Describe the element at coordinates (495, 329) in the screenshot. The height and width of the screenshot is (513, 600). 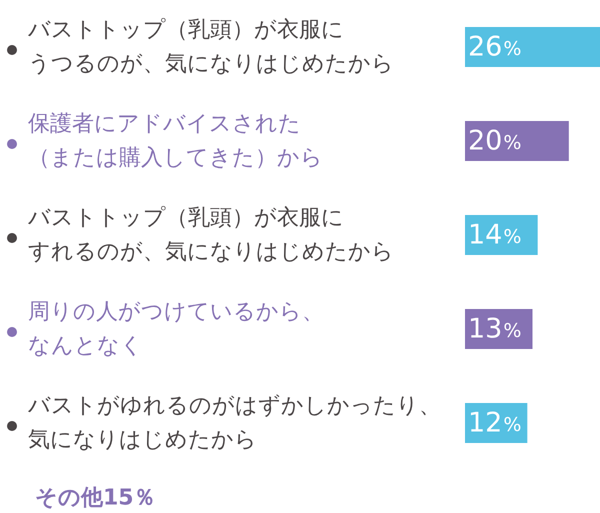
I see `data-label: 13%` at that location.